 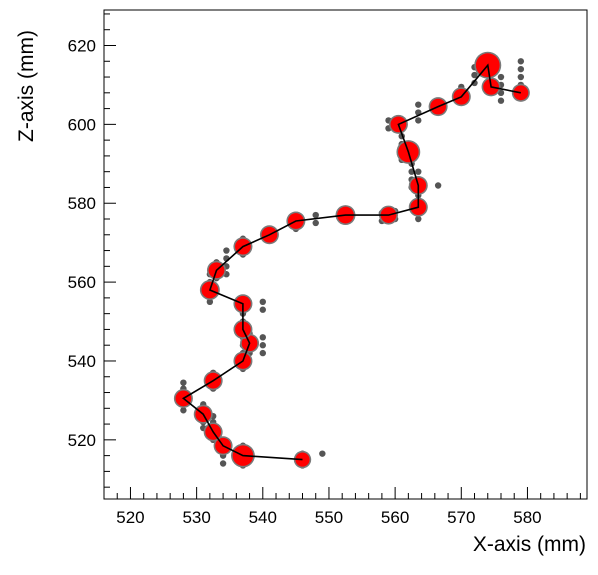 I want to click on x-tick-label: 560, so click(x=395, y=517).